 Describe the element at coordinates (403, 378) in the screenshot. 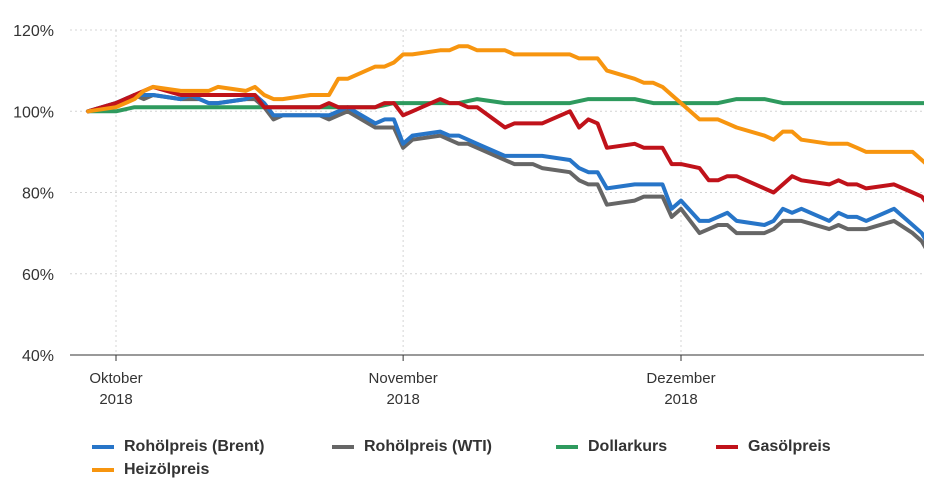

I see `x-tick-label-month: November` at that location.